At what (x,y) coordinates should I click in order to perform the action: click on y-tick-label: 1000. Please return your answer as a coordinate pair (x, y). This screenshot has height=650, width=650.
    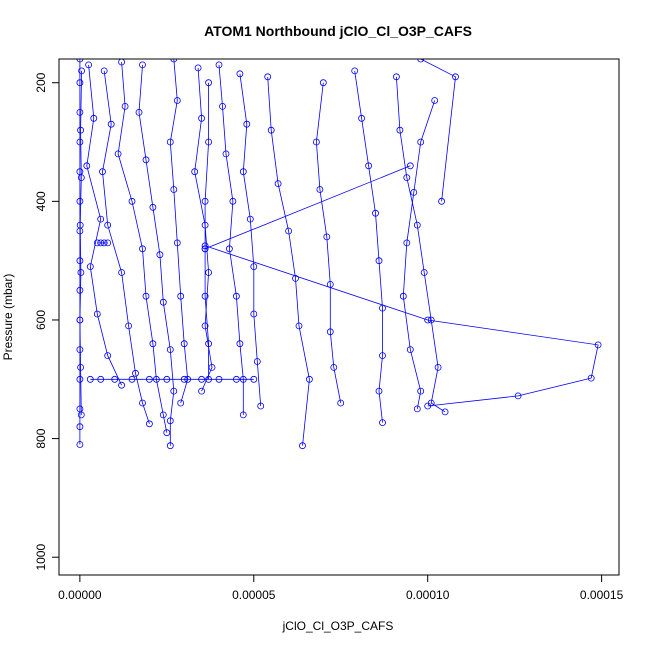
    Looking at the image, I should click on (41, 557).